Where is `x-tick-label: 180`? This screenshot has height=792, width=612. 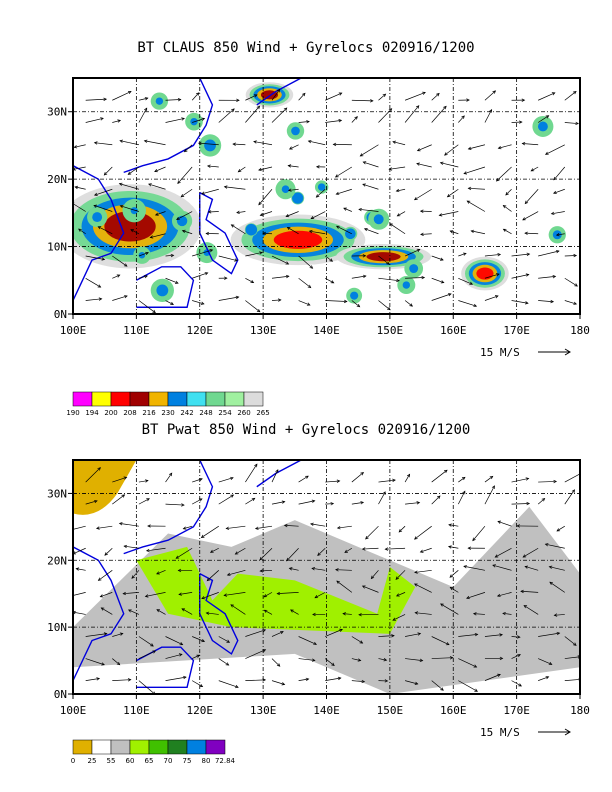 x-tick-label: 180 is located at coordinates (580, 330).